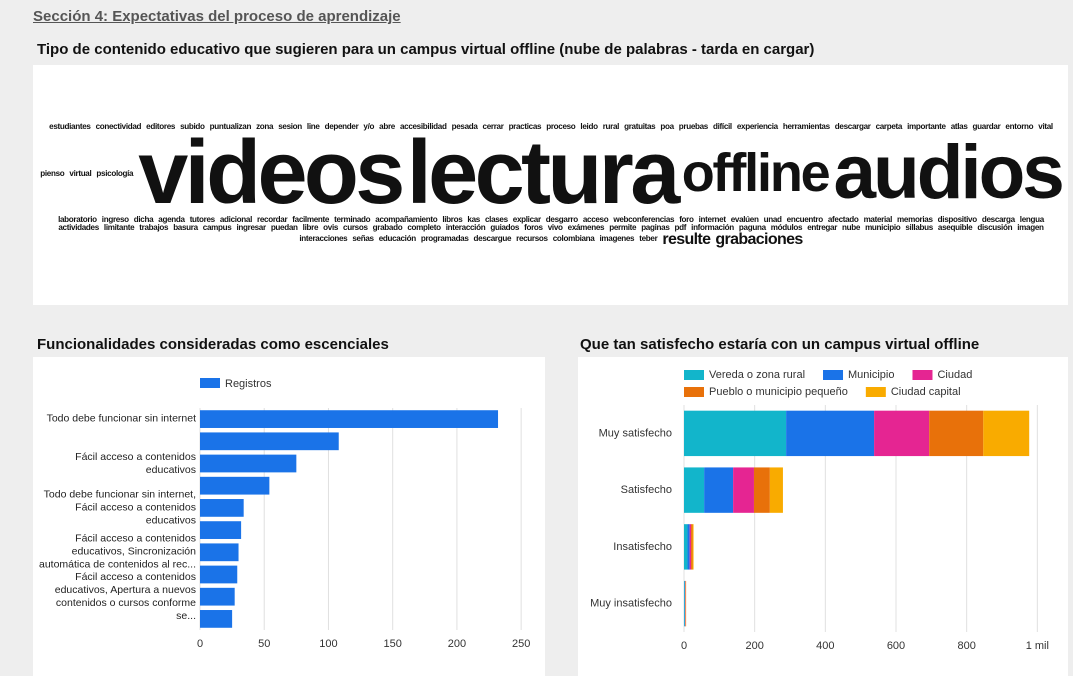 This screenshot has height=676, width=1073. What do you see at coordinates (754, 646) in the screenshot?
I see `x-tick-label: 200` at bounding box center [754, 646].